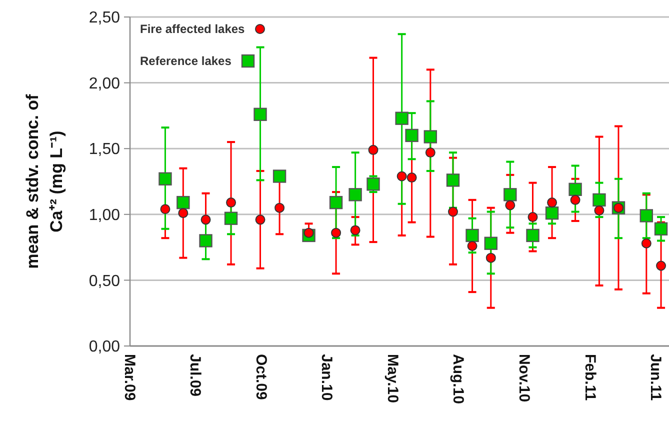 Image resolution: width=669 pixels, height=428 pixels. Describe the element at coordinates (104, 18) in the screenshot. I see `y-tick-label: 2,50` at that location.